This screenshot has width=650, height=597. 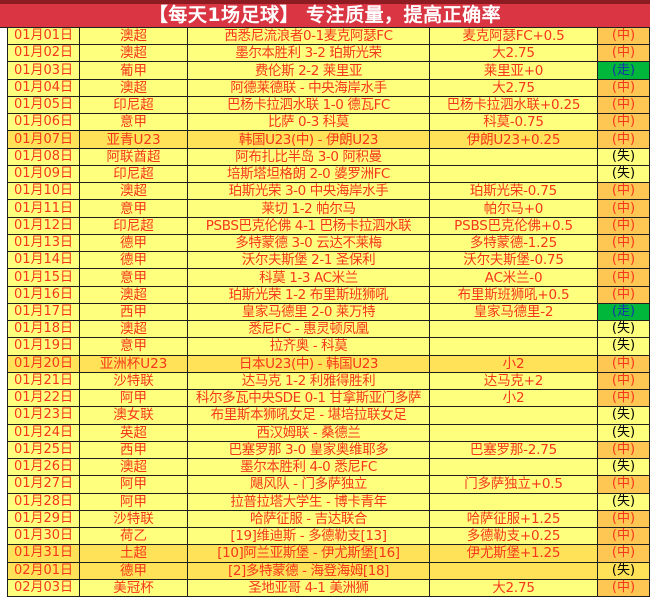 What do you see at coordinates (134, 71) in the screenshot?
I see `league-cell: 葡甲` at bounding box center [134, 71].